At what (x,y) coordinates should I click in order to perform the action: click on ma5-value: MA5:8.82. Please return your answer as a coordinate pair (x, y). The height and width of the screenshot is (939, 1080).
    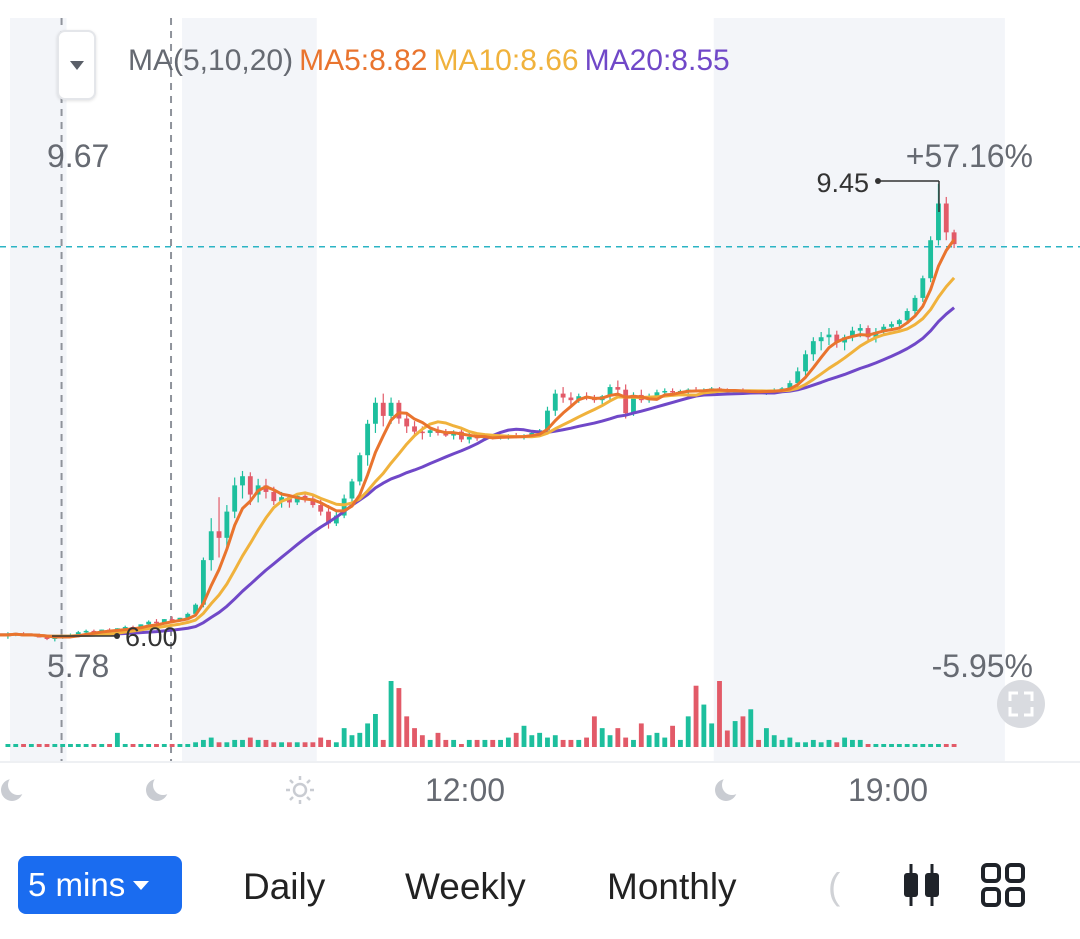
    Looking at the image, I should click on (363, 60).